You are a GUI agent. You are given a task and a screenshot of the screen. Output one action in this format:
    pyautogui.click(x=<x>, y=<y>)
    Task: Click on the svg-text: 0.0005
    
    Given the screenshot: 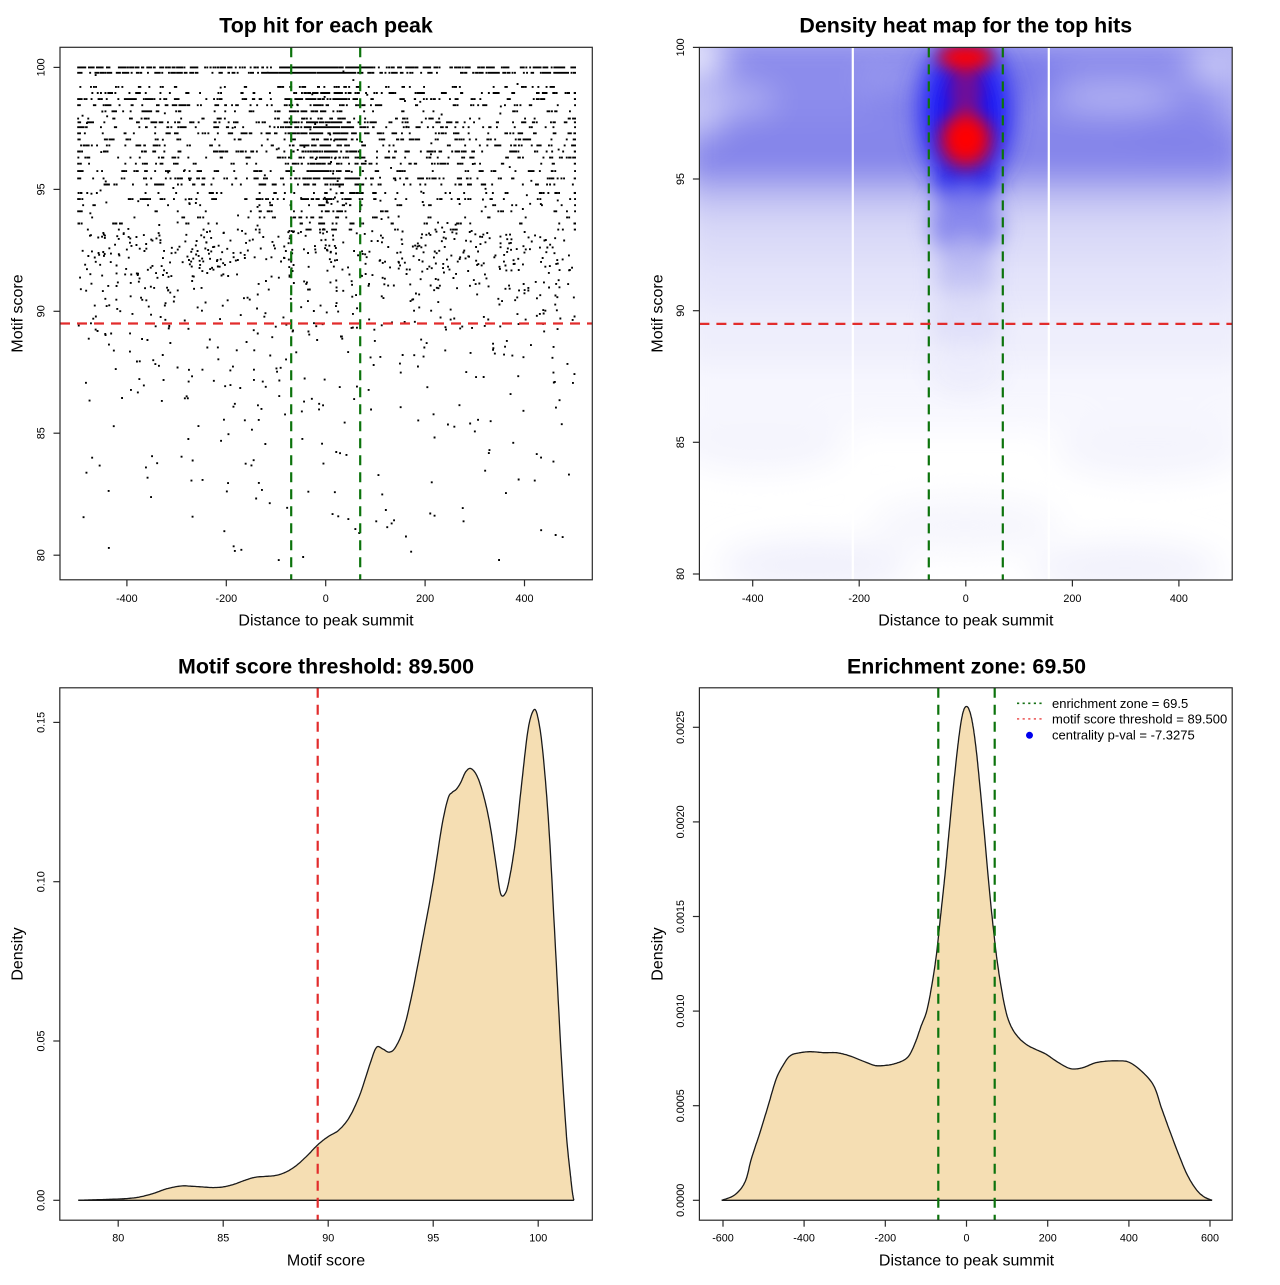 What is the action you would take?
    pyautogui.click(x=681, y=1105)
    